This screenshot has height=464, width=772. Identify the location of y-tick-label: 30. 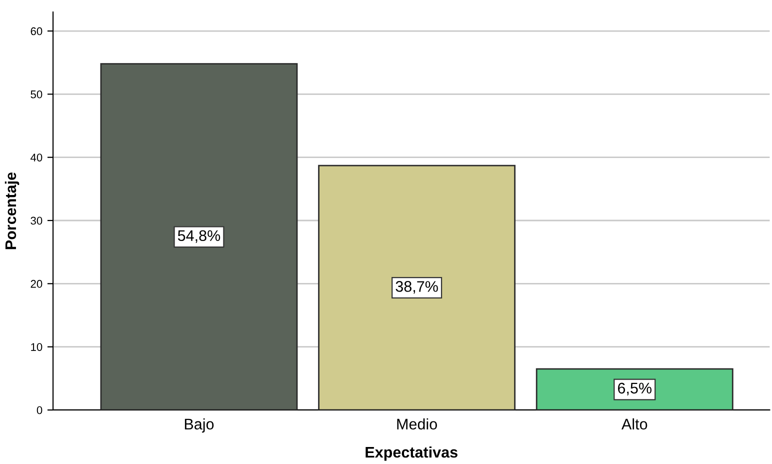
(36, 220).